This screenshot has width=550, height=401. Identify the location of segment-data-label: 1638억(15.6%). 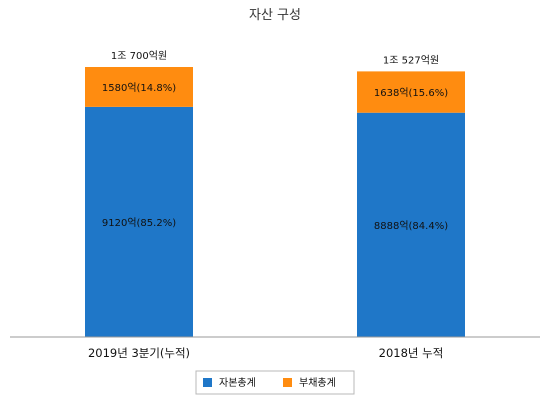
(411, 93).